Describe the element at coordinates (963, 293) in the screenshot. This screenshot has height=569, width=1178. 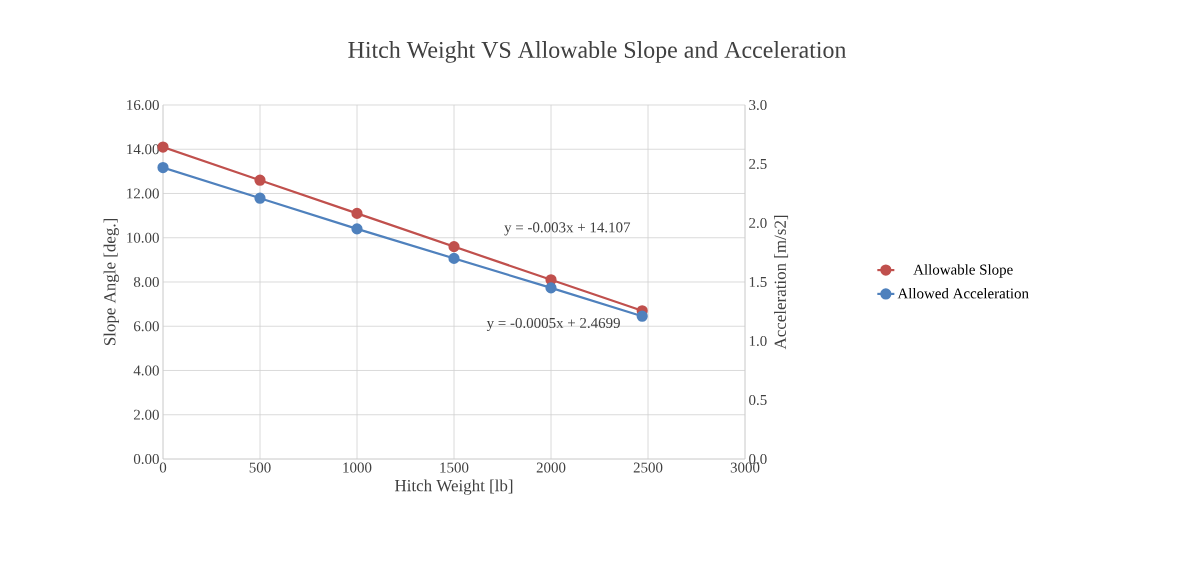
I see `legend-label: Allowed Acceleration` at that location.